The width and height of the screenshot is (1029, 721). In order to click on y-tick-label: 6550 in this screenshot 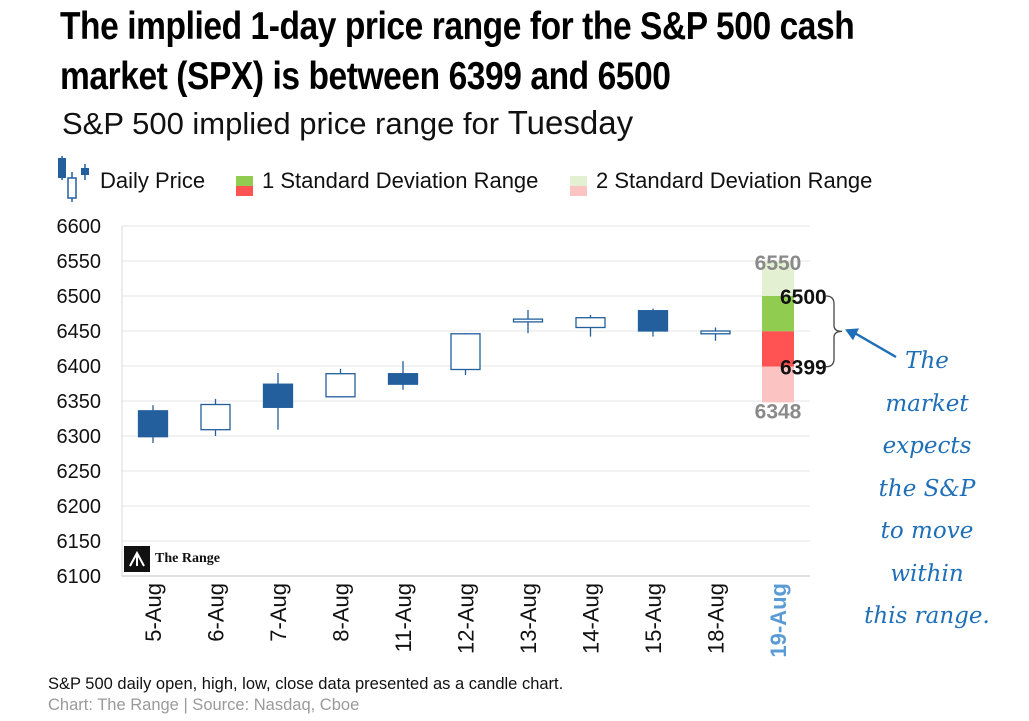, I will do `click(79, 262)`.